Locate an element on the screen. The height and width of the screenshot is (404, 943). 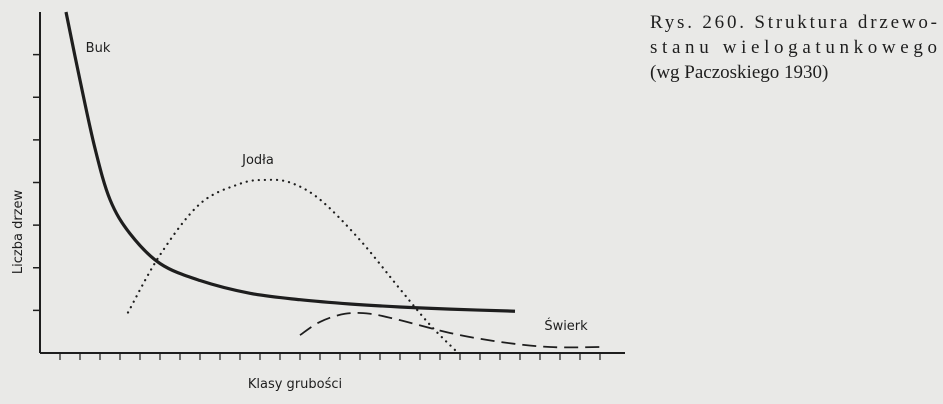
series-label: Buk is located at coordinates (98, 48).